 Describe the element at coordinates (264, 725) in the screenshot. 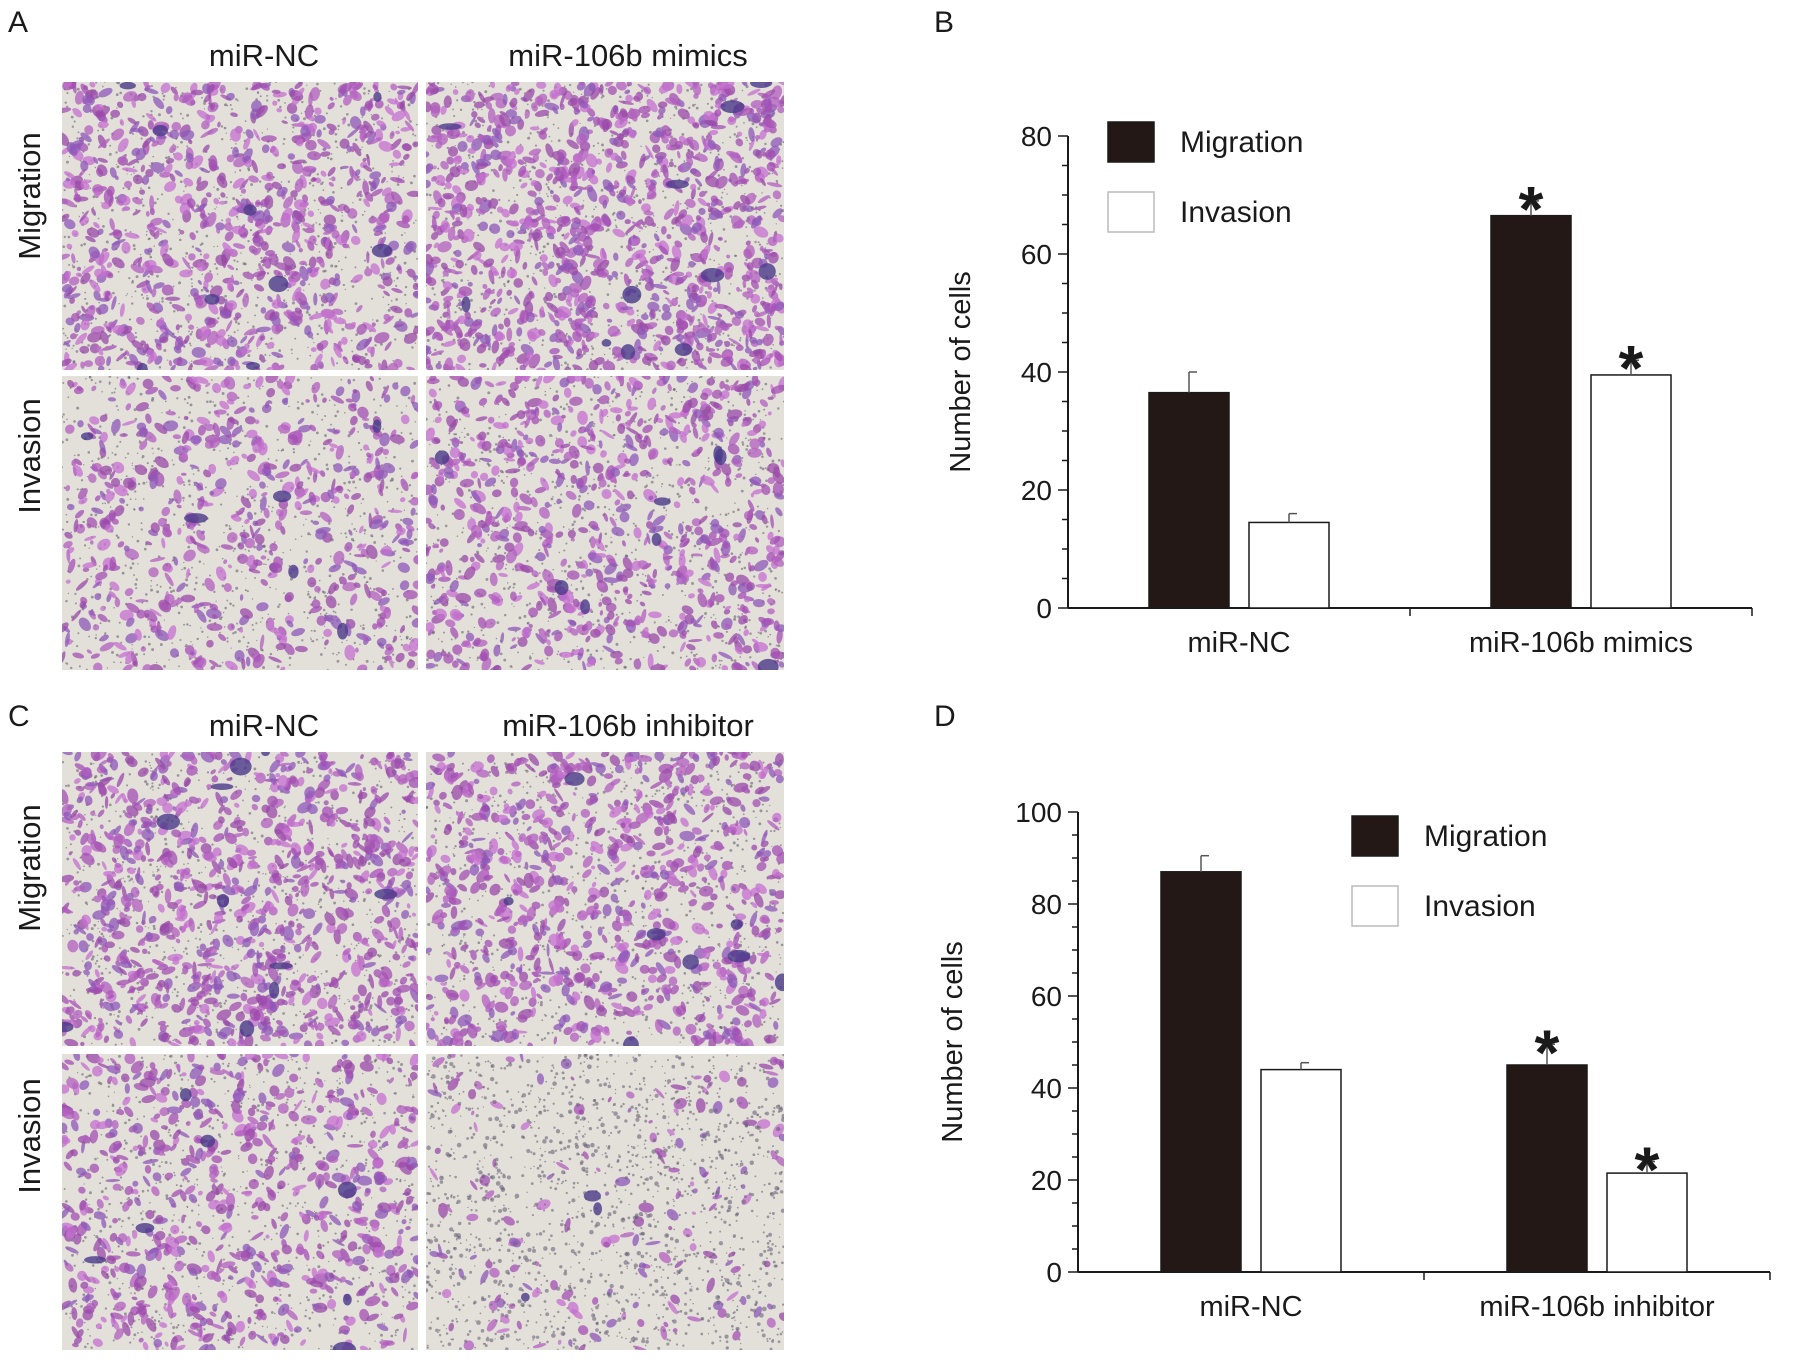

I see `col-title-c-1: miR-NC` at that location.